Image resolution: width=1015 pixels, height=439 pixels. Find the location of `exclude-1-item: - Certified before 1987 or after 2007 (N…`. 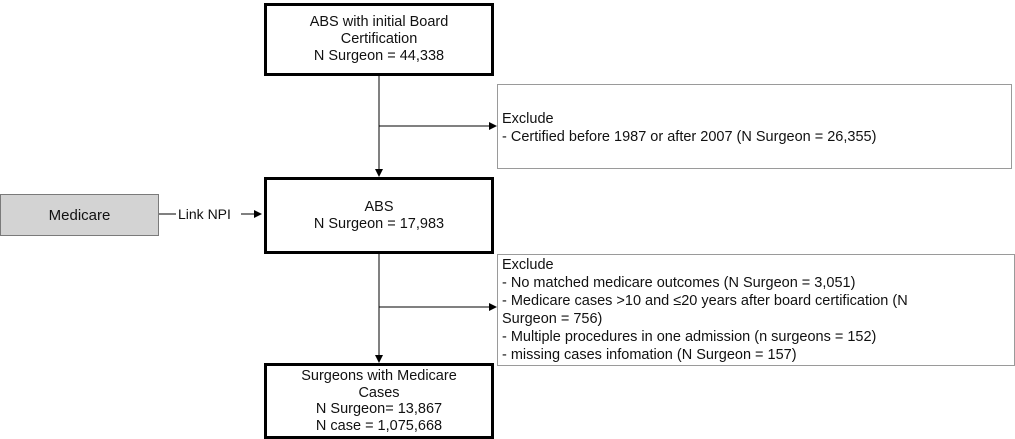

exclude-1-item: - Certified before 1987 or after 2007 (N… is located at coordinates (689, 137).